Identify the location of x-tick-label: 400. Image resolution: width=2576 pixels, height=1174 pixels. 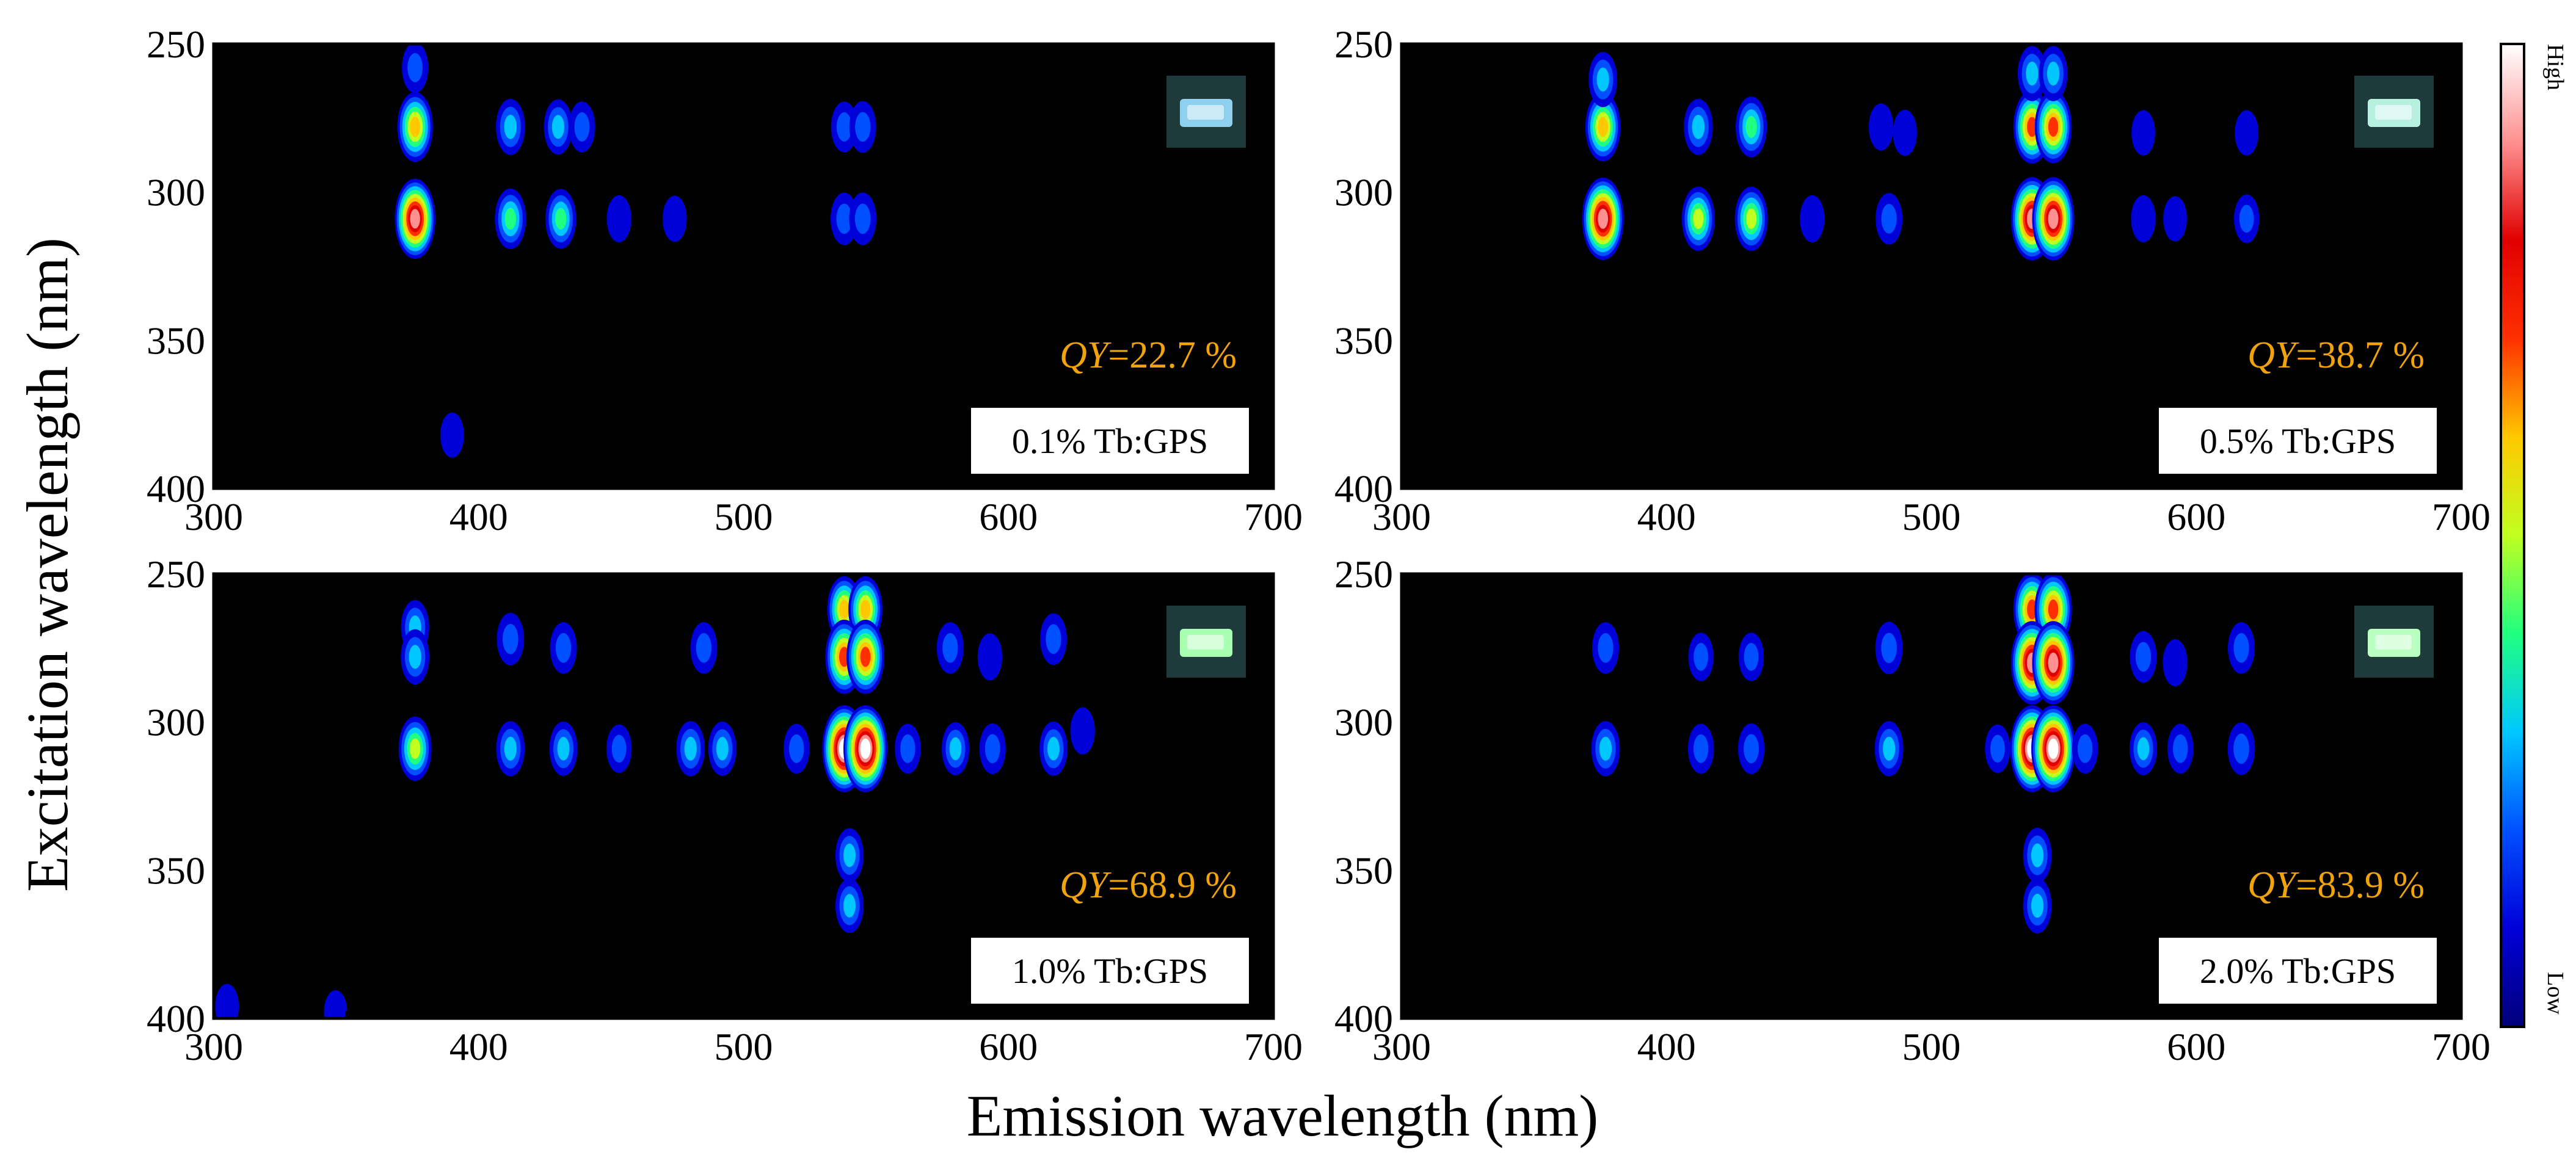
(479, 516).